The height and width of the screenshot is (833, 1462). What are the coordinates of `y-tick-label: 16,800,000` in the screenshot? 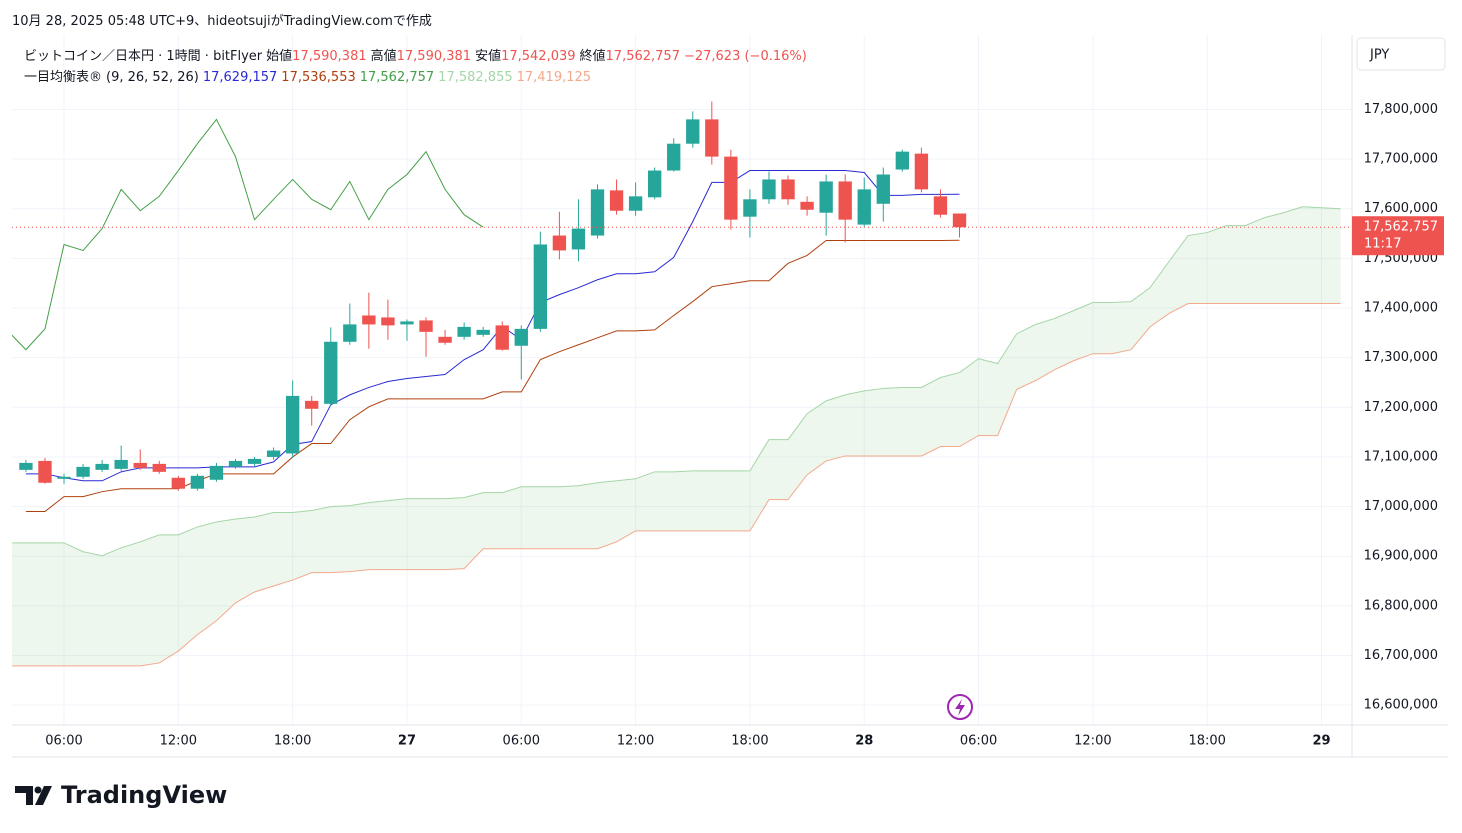 It's located at (1401, 605).